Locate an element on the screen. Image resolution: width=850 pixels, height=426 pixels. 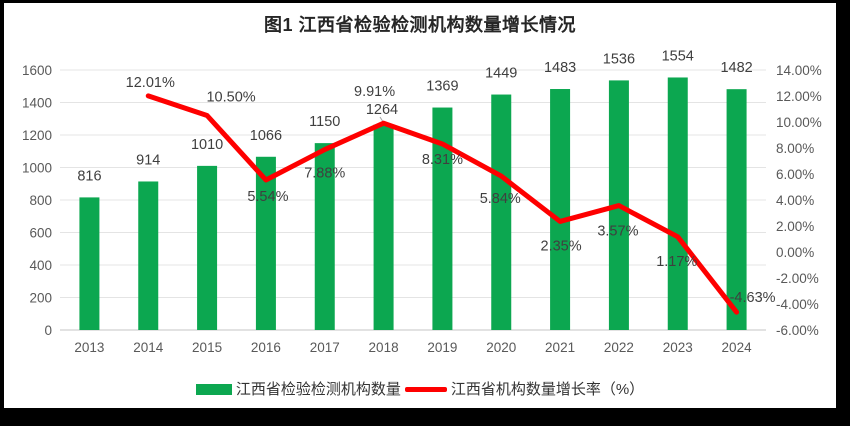
bar-2018 is located at coordinates (383, 227).